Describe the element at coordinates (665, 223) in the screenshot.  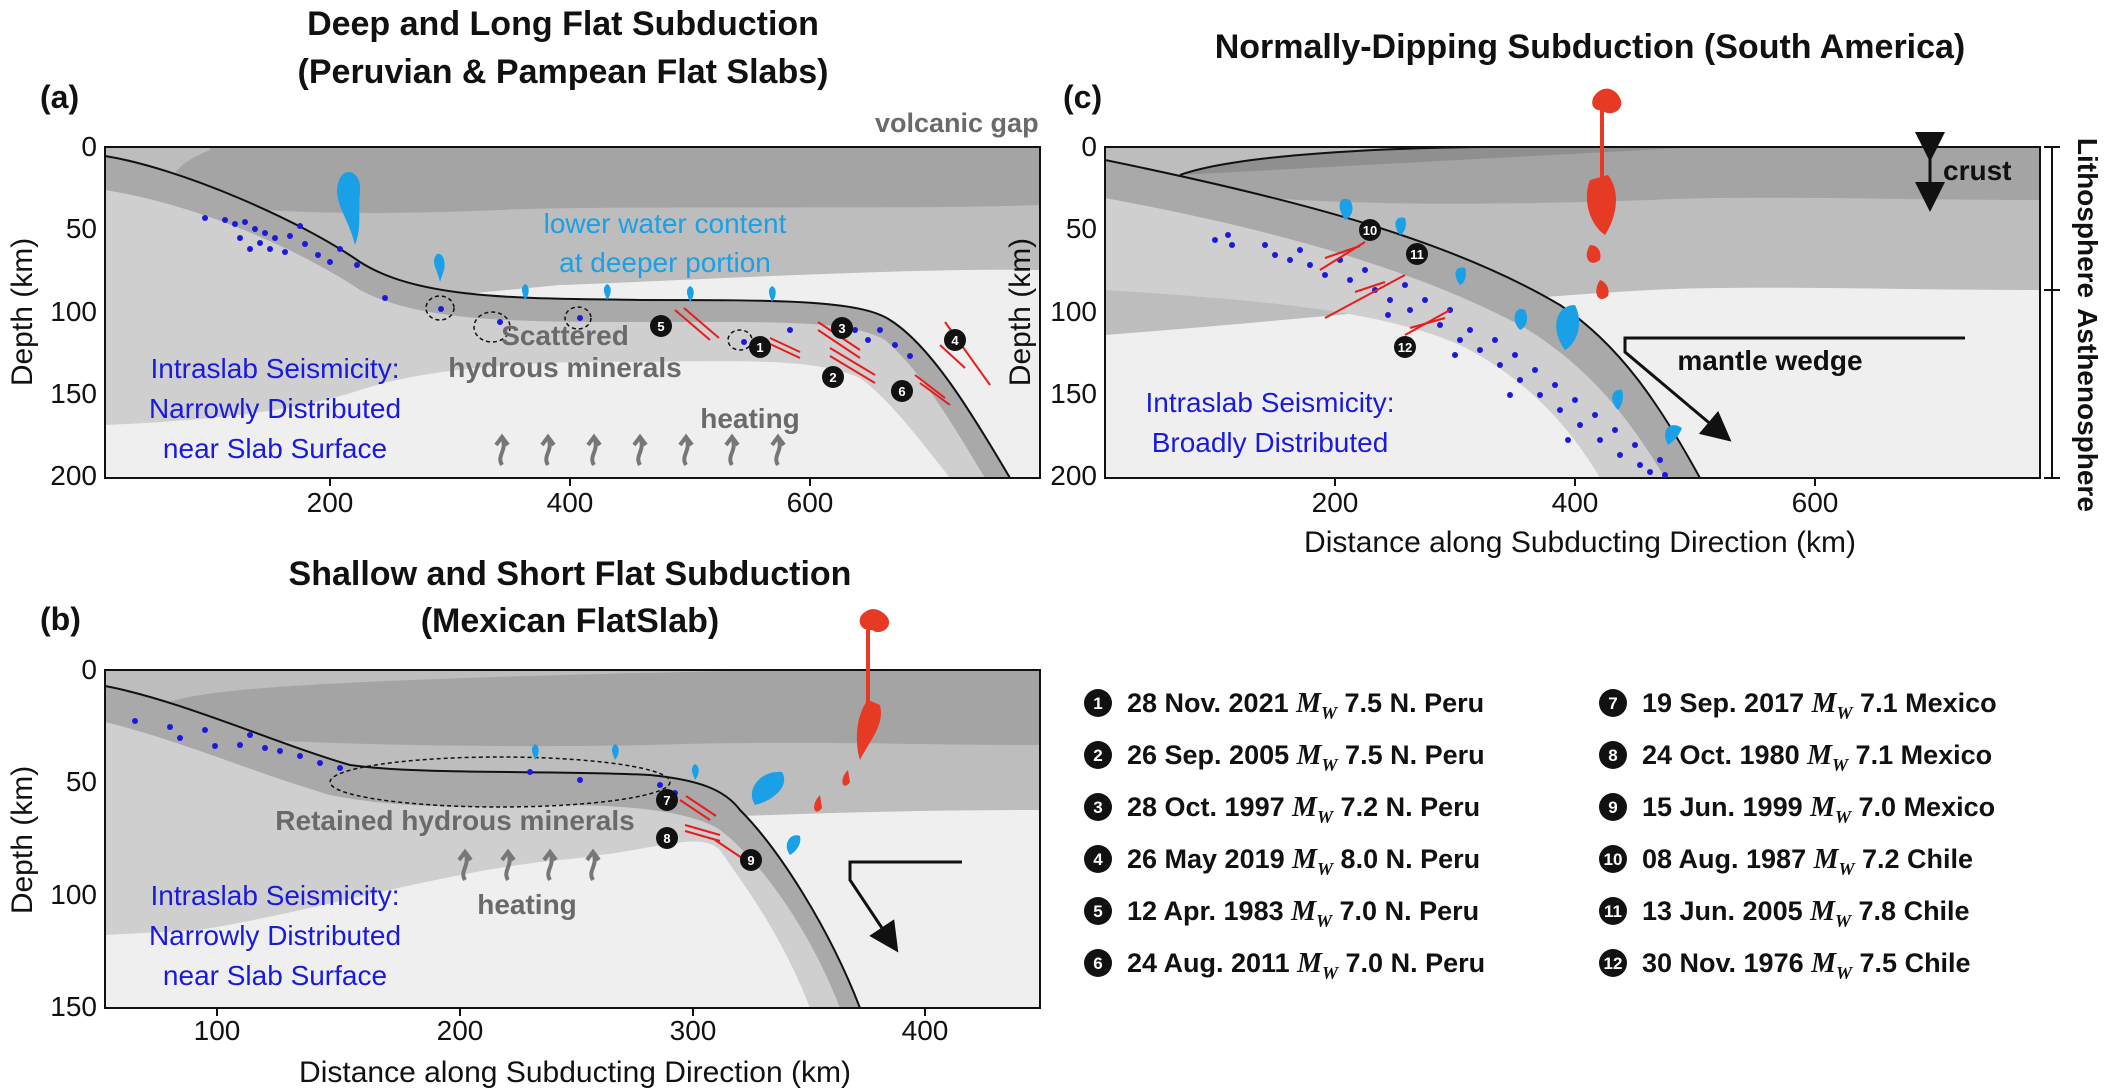
I see `water-content-label-line1: lower water content` at that location.